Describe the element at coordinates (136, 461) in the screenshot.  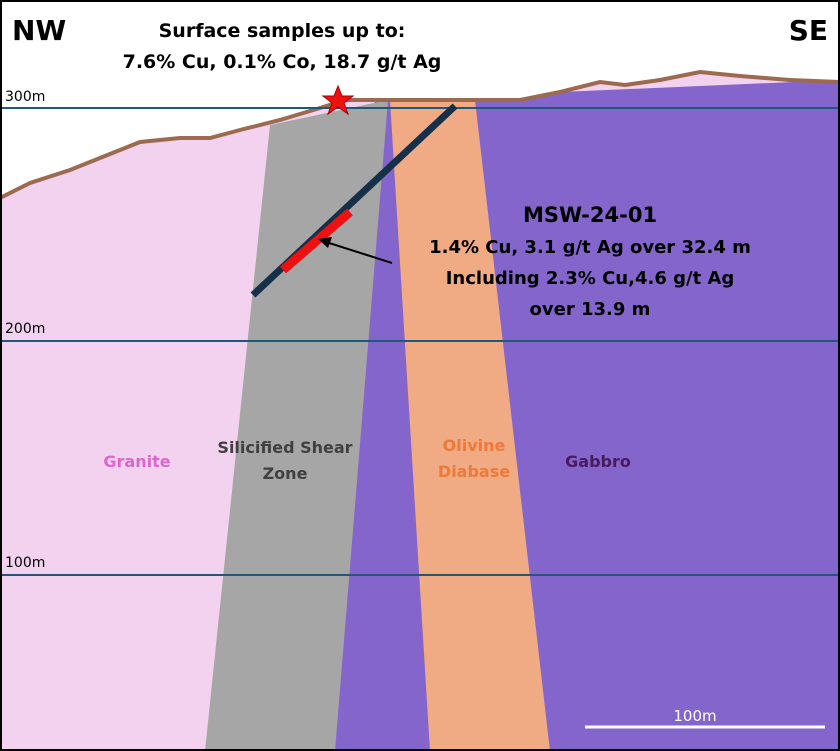
I see `unit-label: Granite` at that location.